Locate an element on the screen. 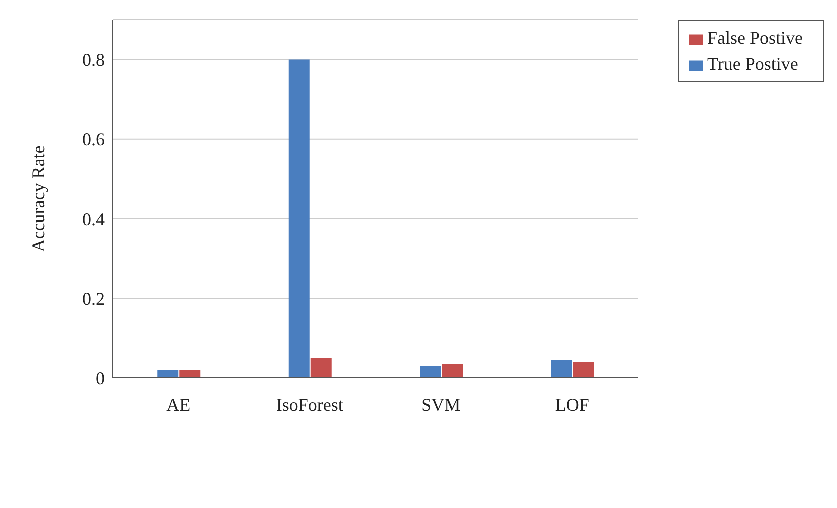 The image size is (837, 508). y-tick-label: 0.6 is located at coordinates (93, 140).